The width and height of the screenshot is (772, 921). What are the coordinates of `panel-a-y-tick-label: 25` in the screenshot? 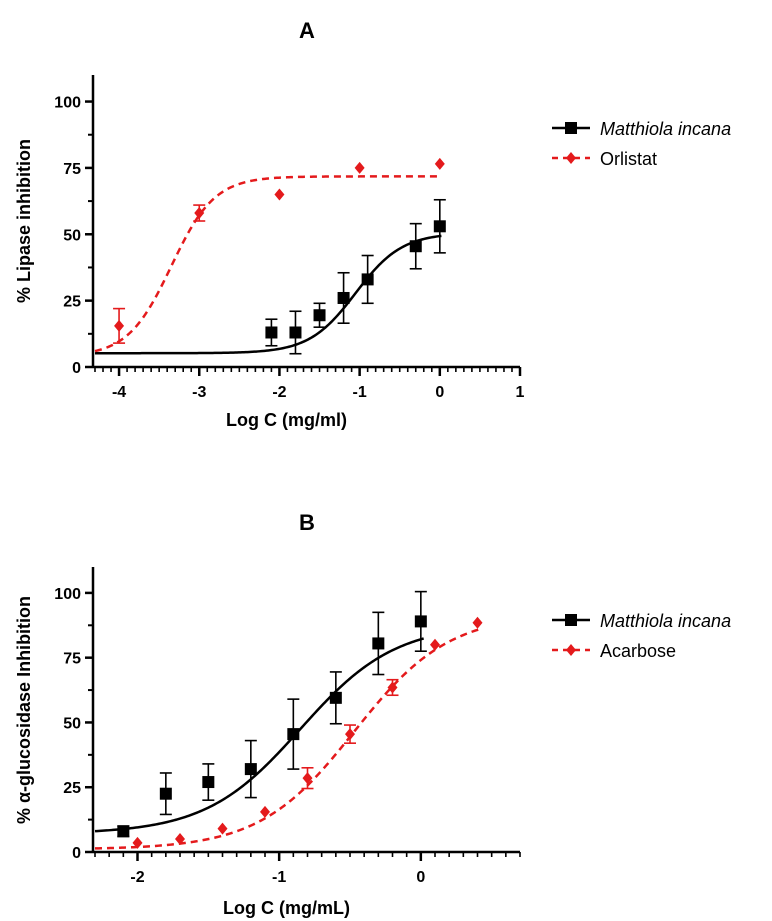 It's located at (72, 302).